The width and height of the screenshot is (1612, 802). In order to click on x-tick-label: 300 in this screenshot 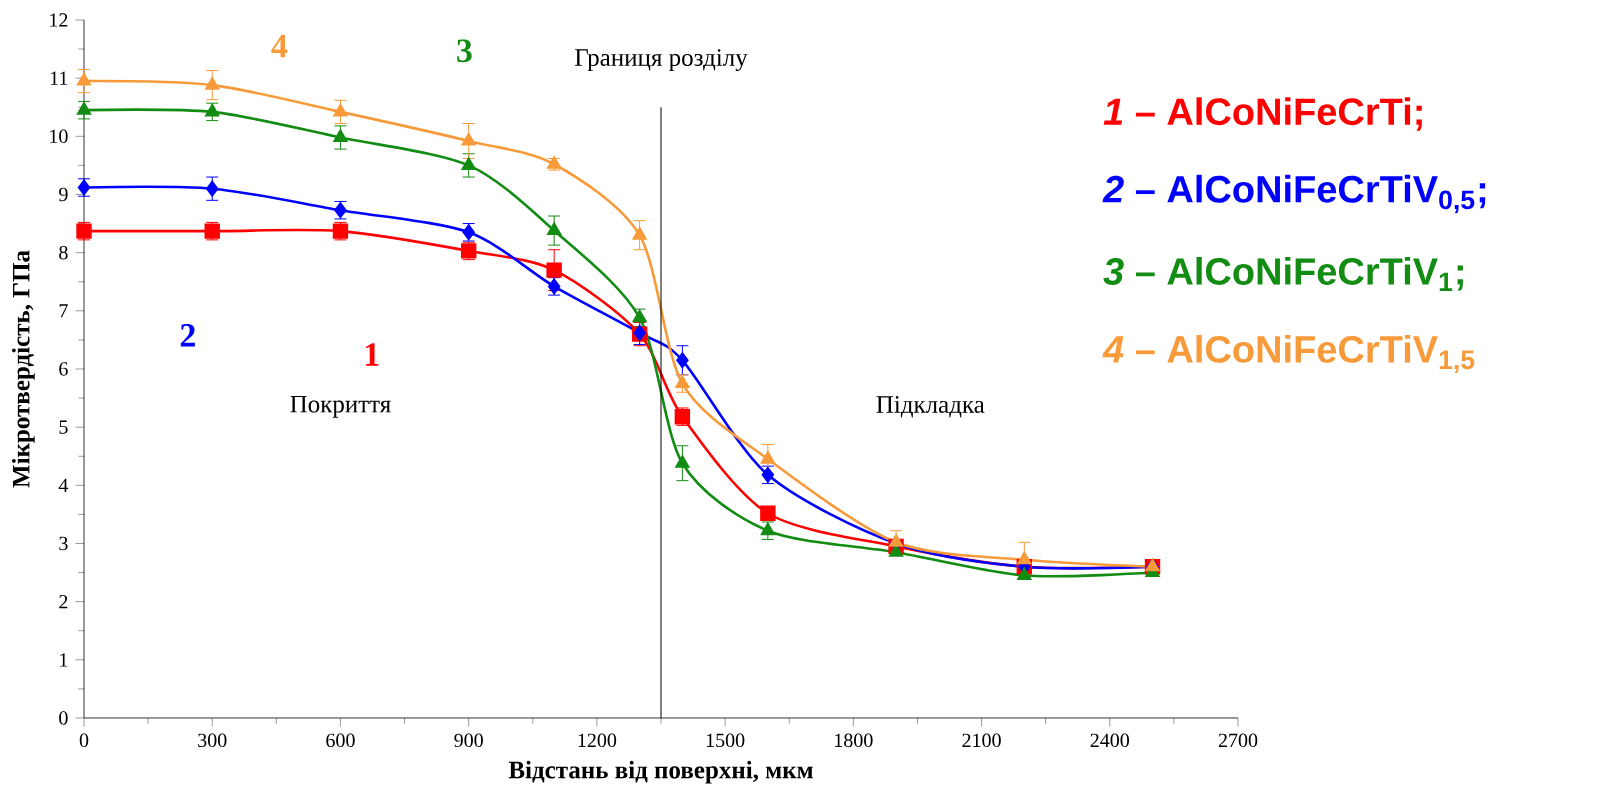, I will do `click(212, 740)`.